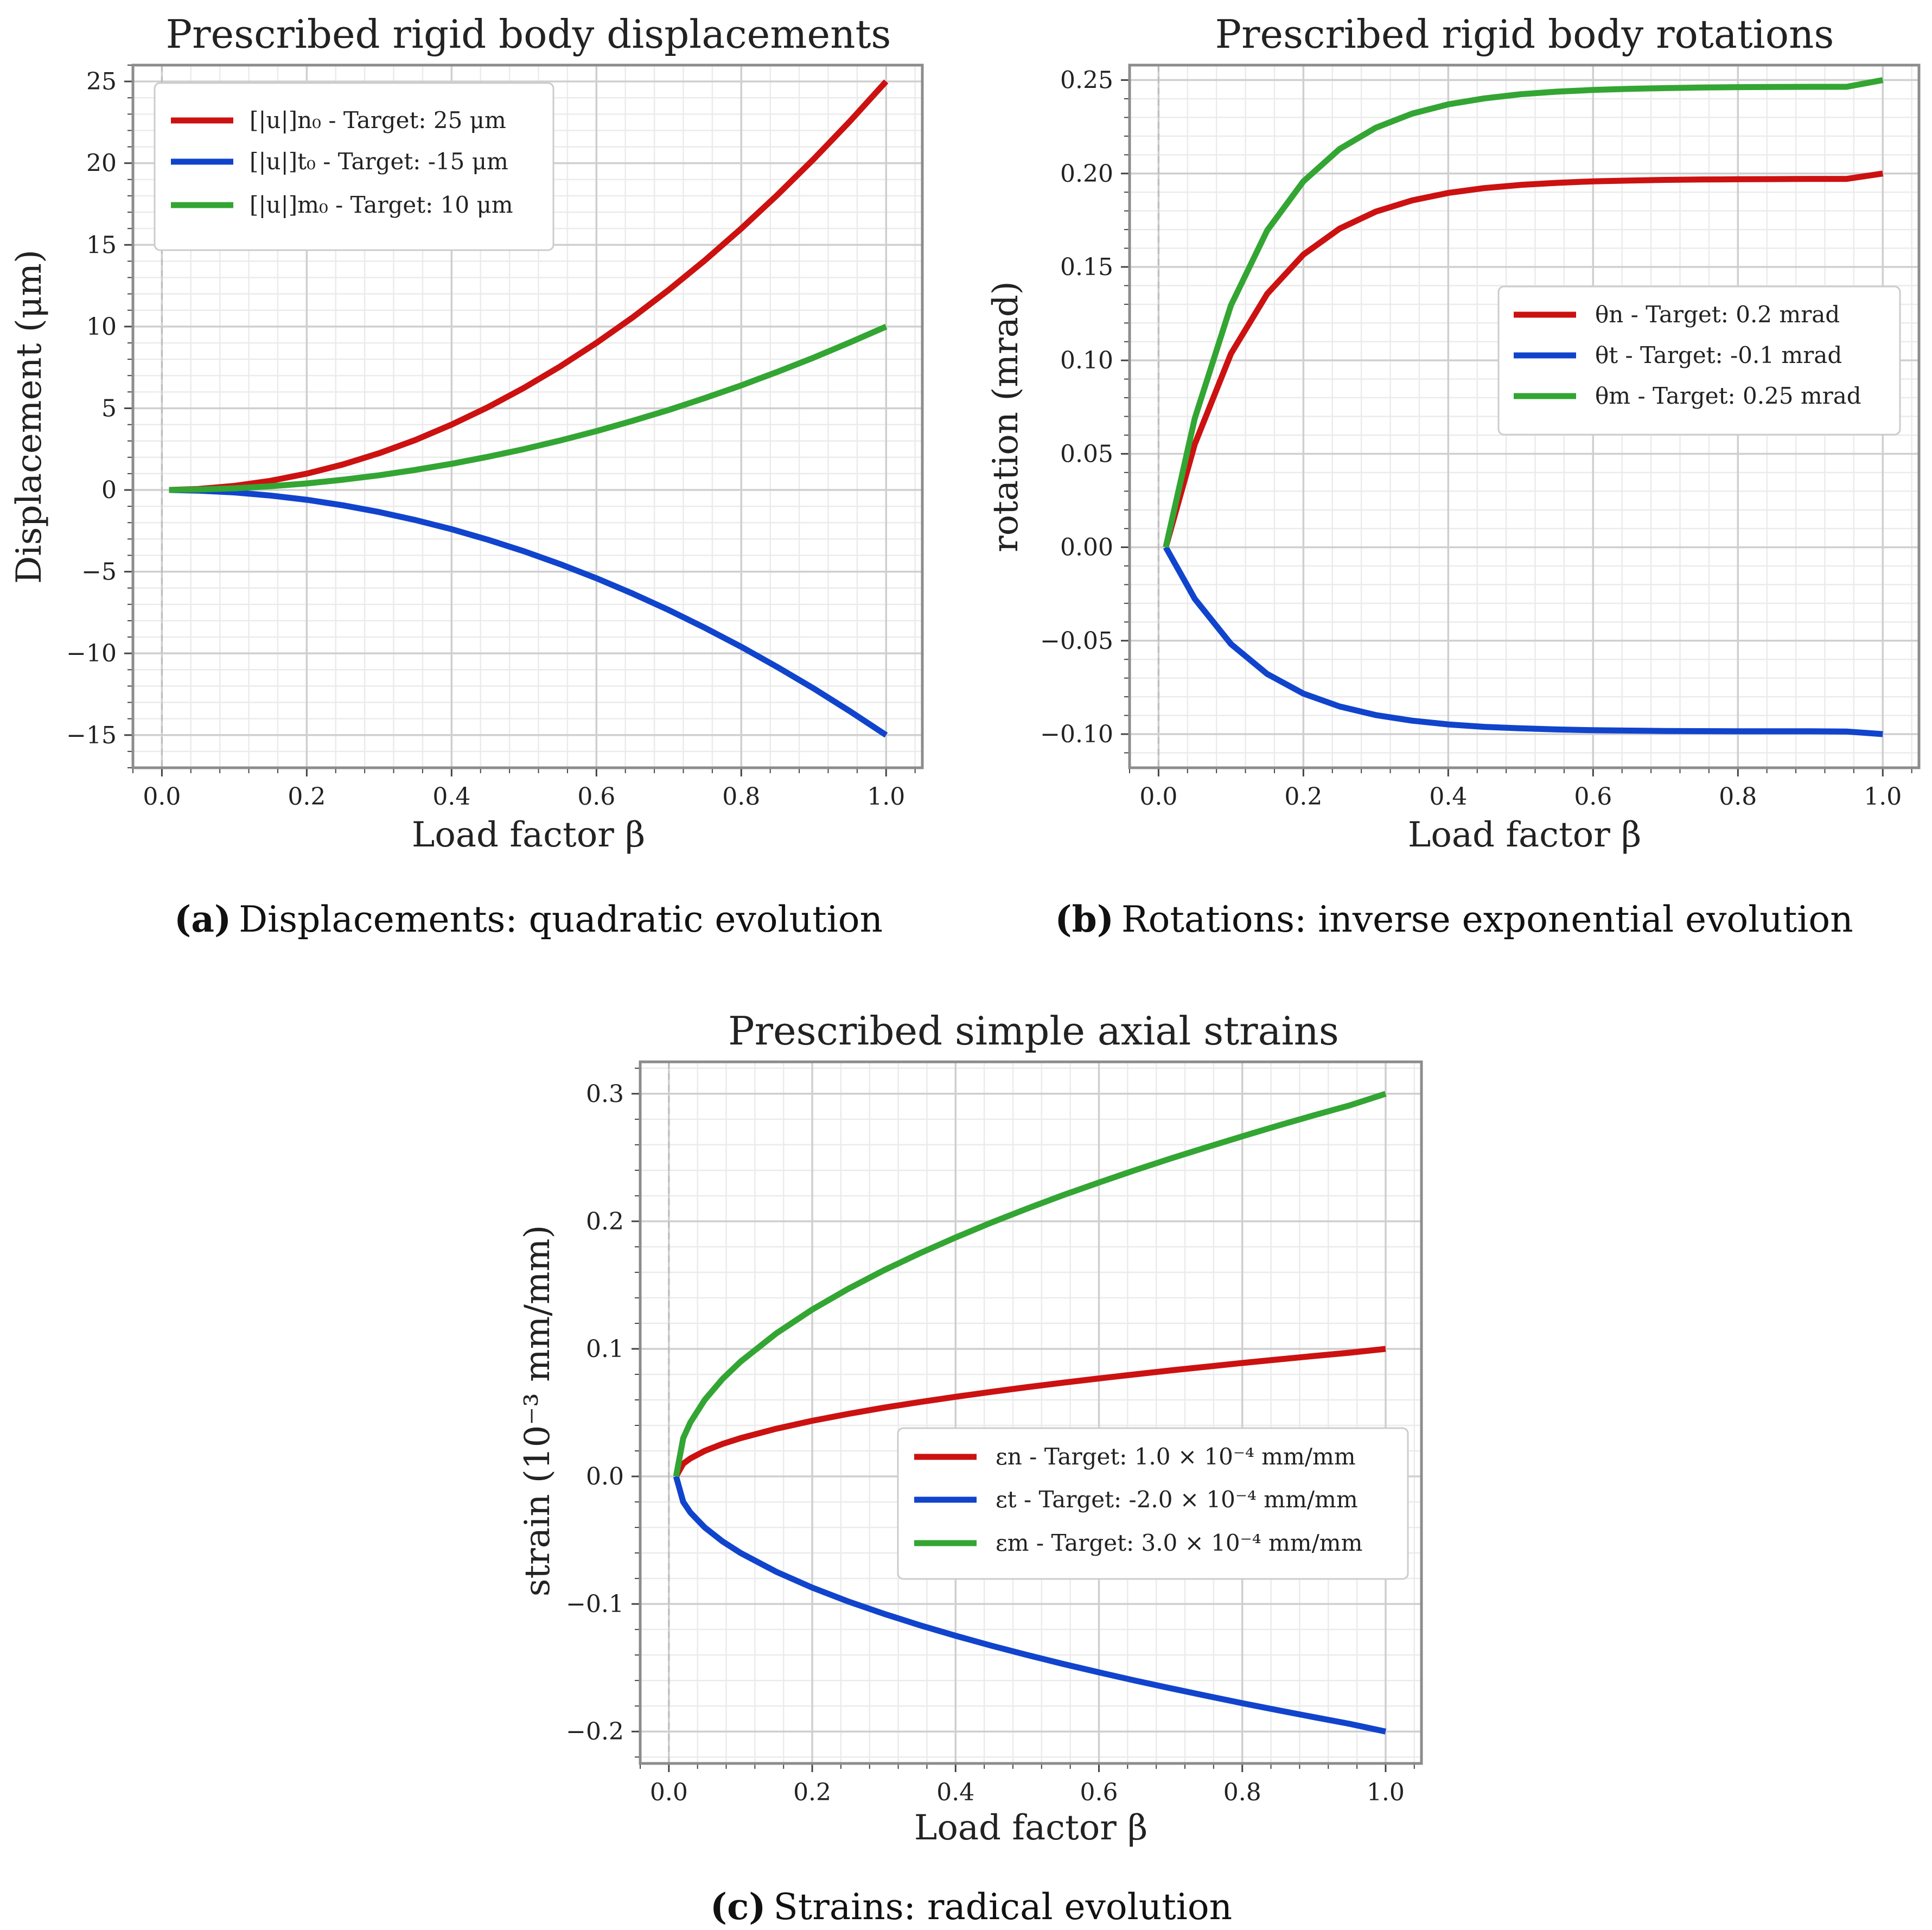 Image resolution: width=1932 pixels, height=1930 pixels. Describe the element at coordinates (1033, 1031) in the screenshot. I see `panel-c-title: Prescribed simple axial strains` at that location.